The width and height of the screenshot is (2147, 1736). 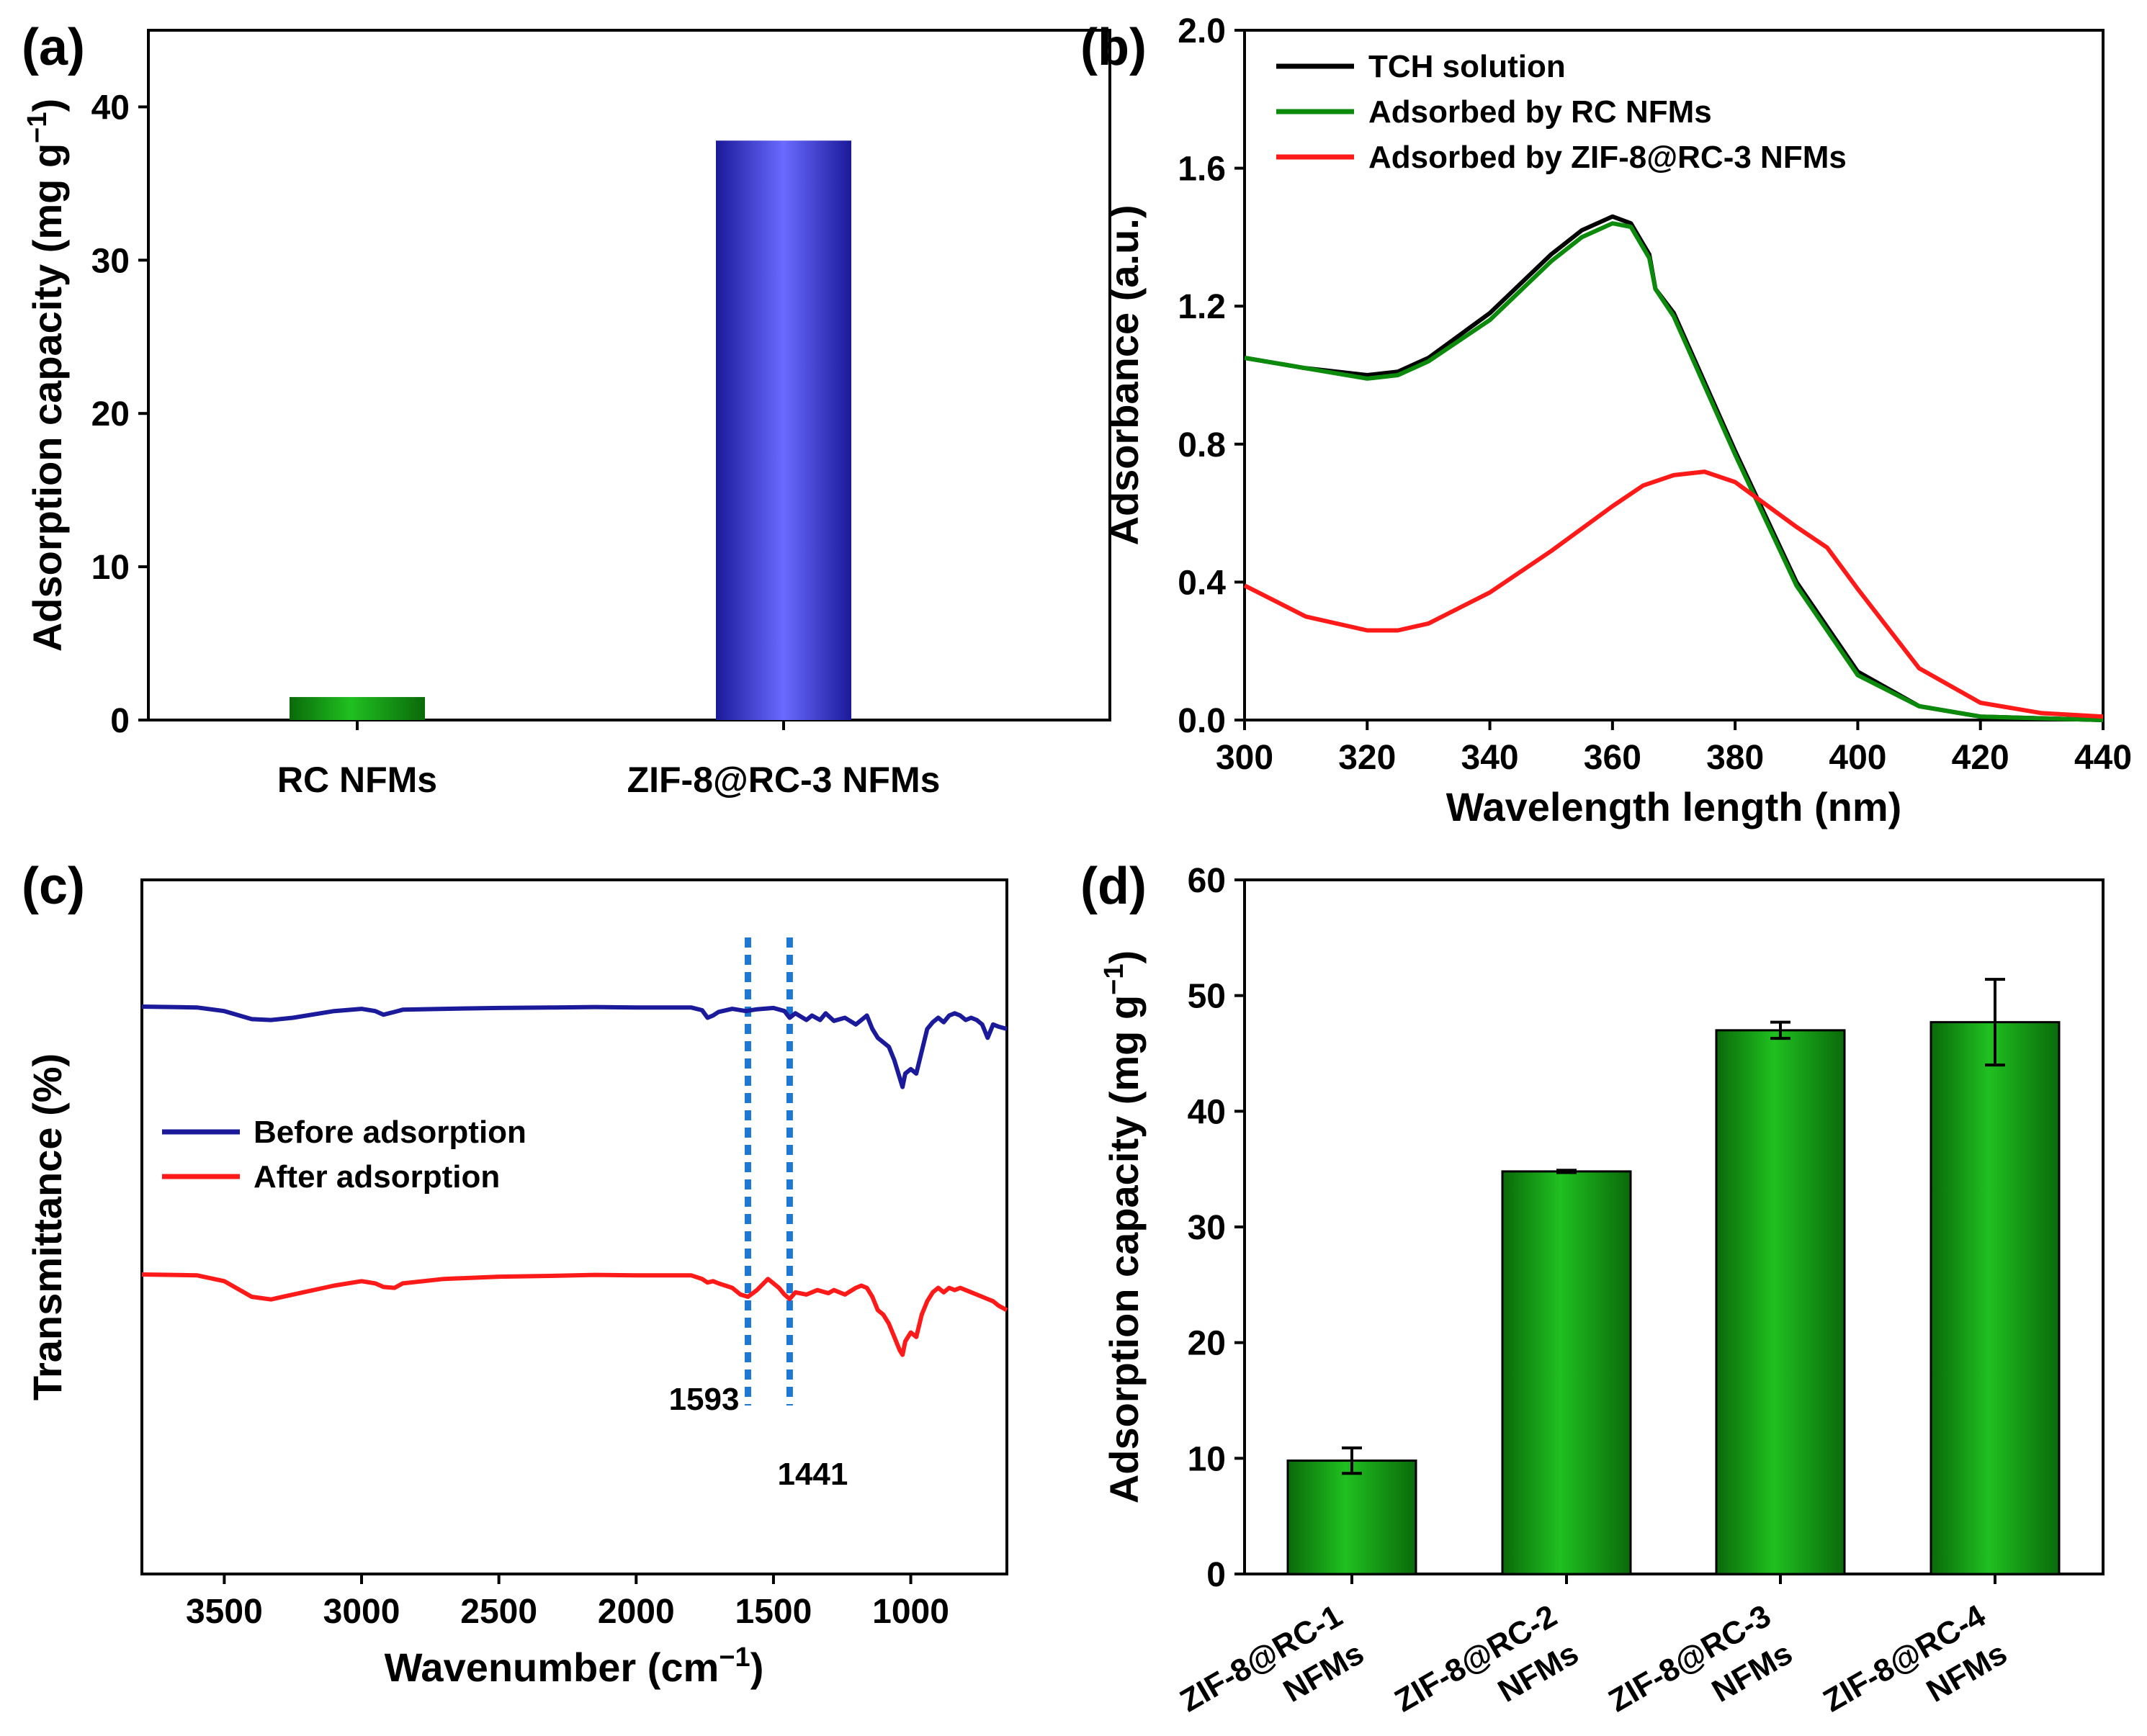 I want to click on panel-b-x-tick-label: 400, so click(x=1857, y=758).